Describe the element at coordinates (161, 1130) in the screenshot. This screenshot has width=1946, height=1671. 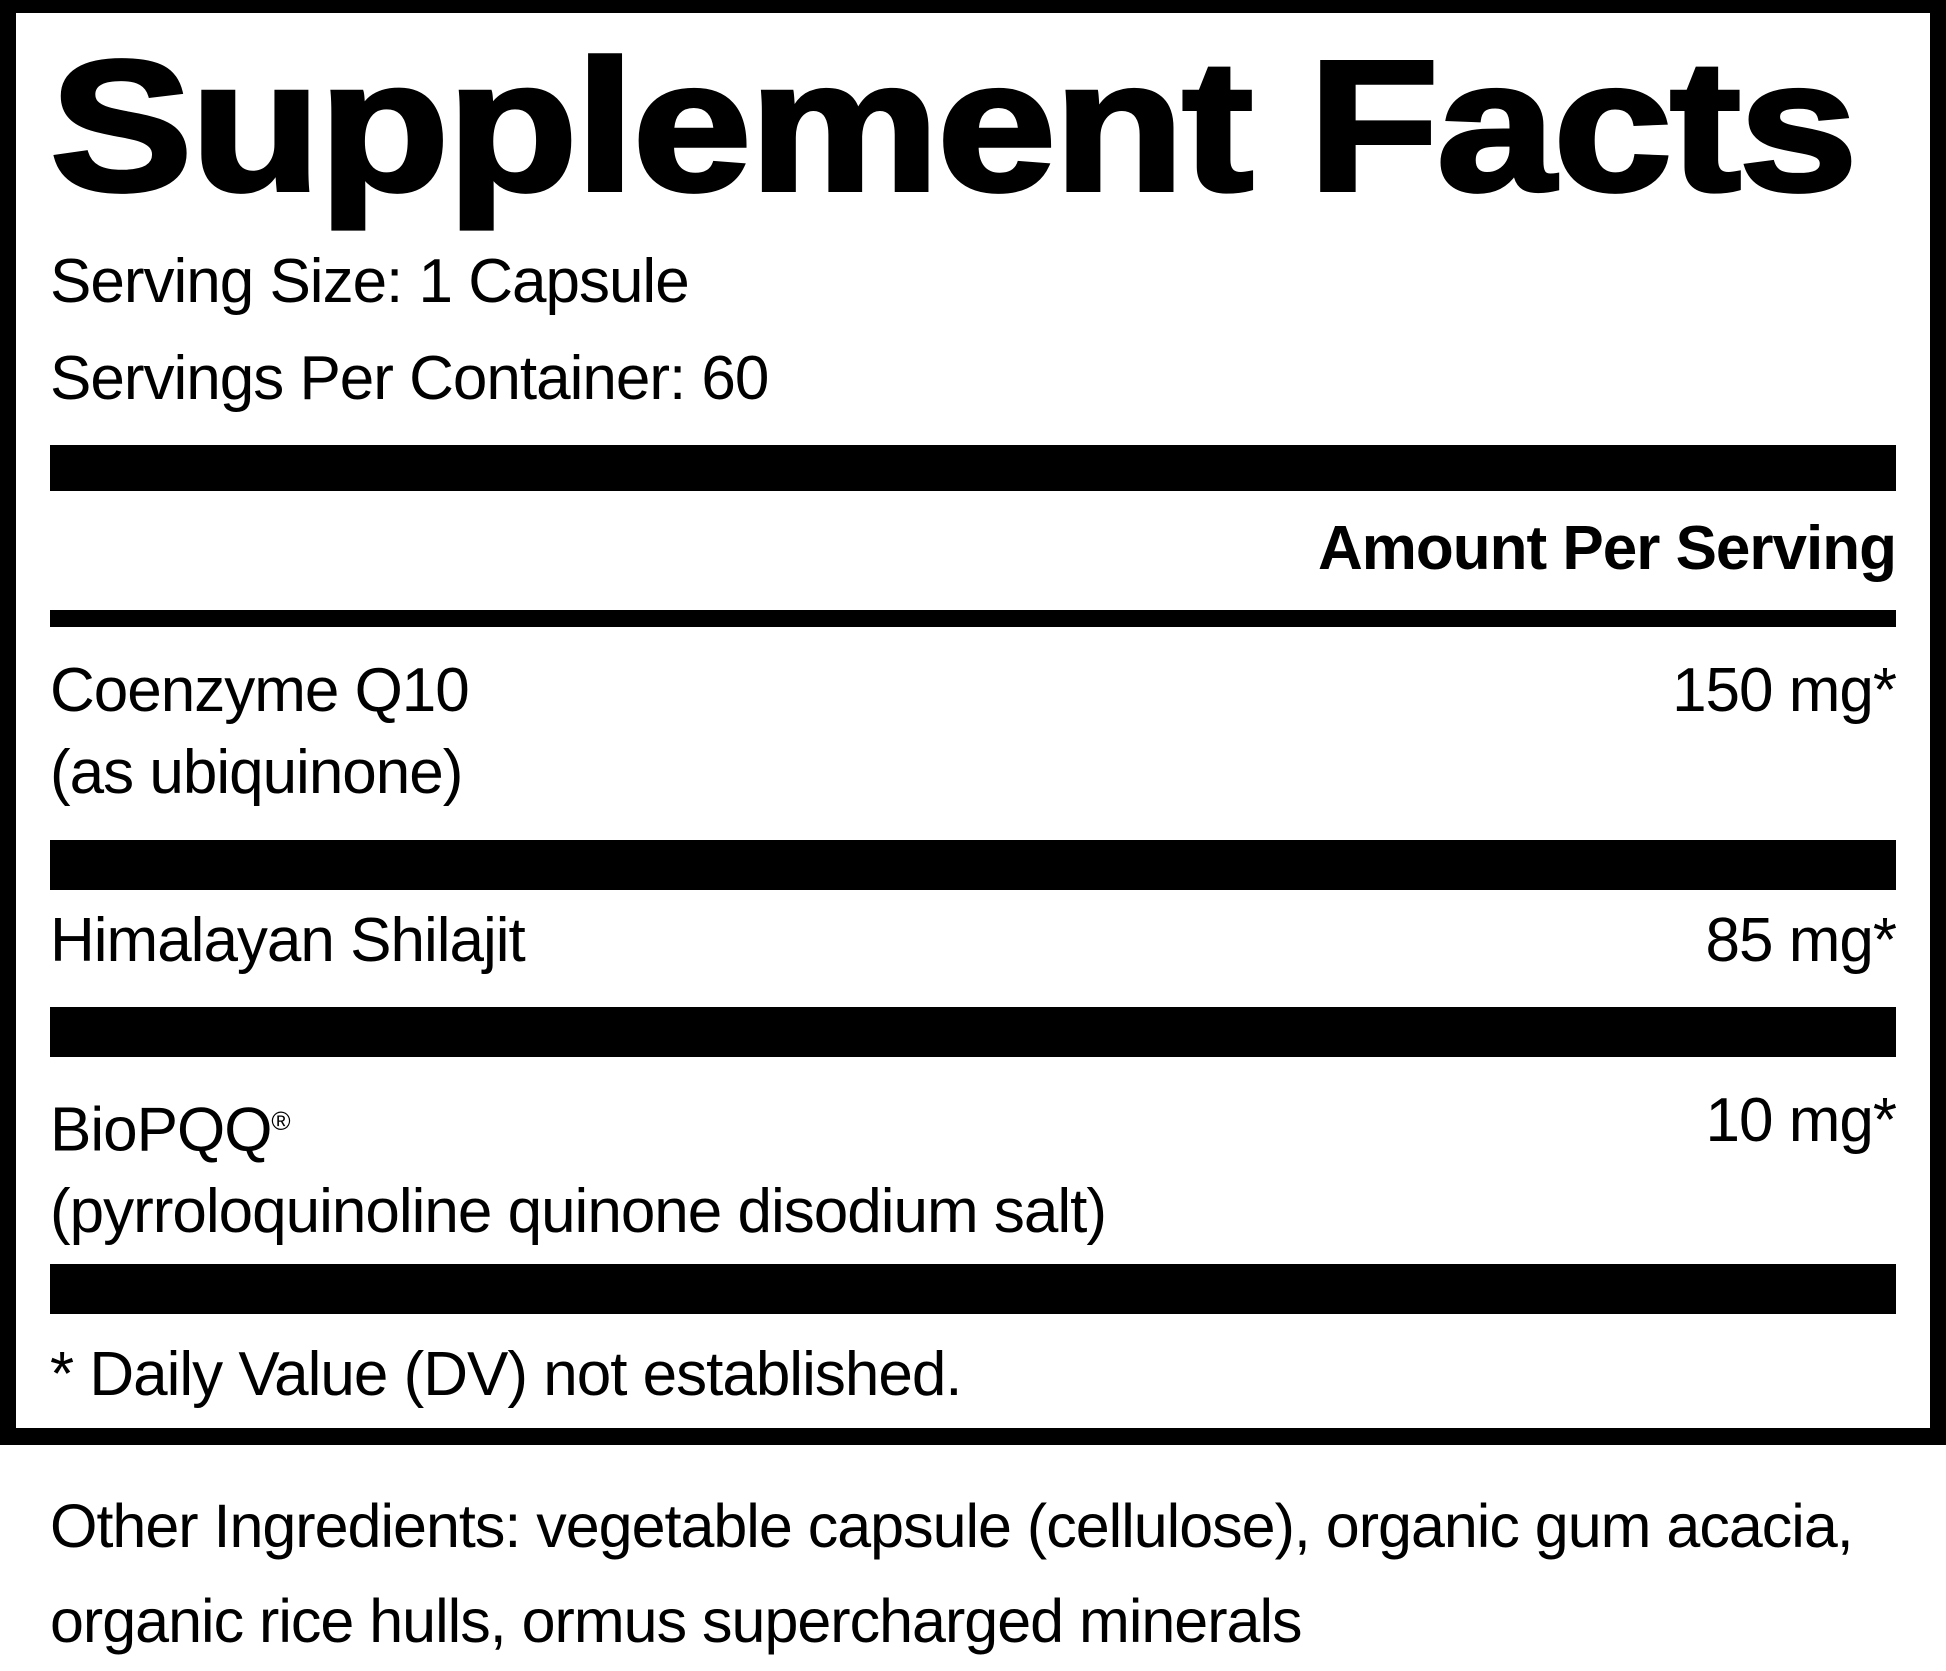
I see `ingredient-name-text: BioPQQ` at that location.